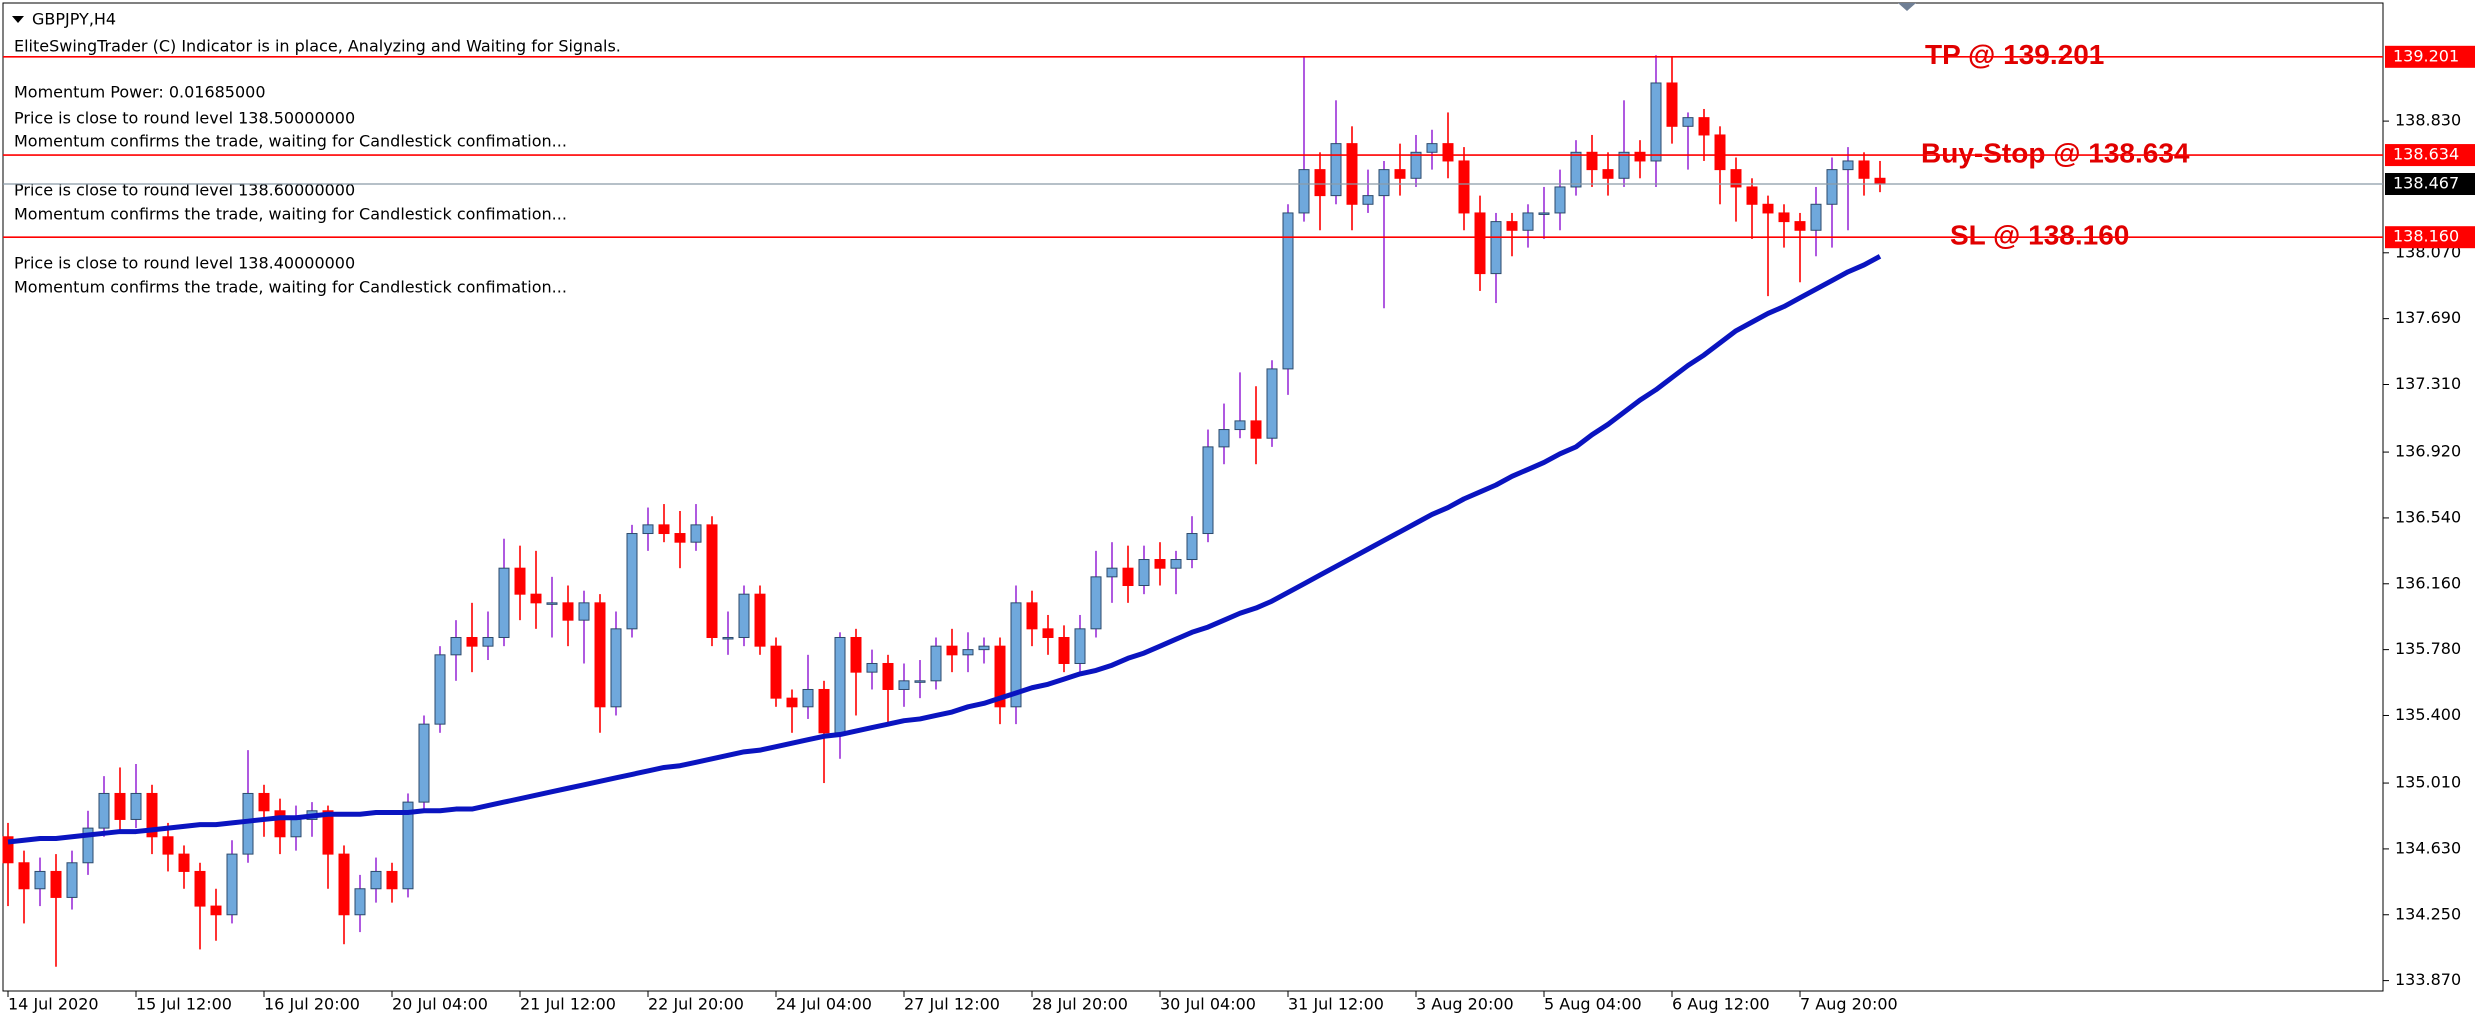  Describe the element at coordinates (2426, 183) in the screenshot. I see `price-tag-label: 138.467` at that location.